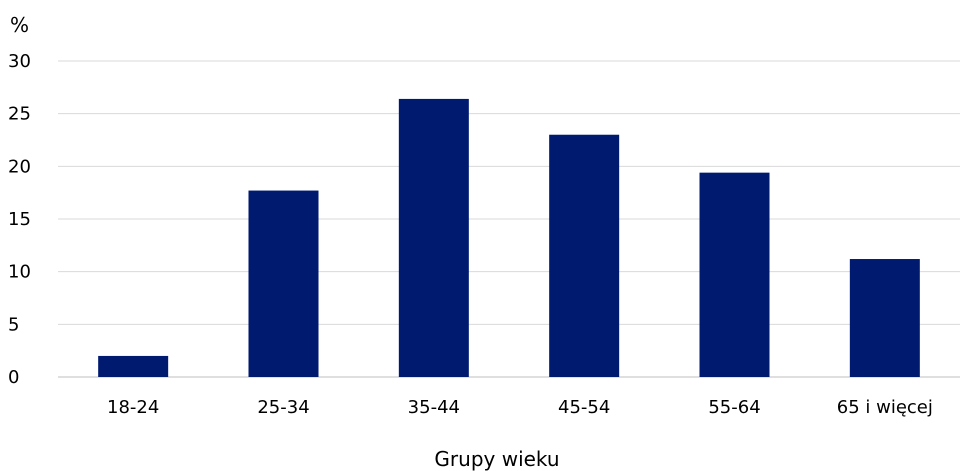  Describe the element at coordinates (734, 407) in the screenshot. I see `x-tick-label: 55-64` at that location.